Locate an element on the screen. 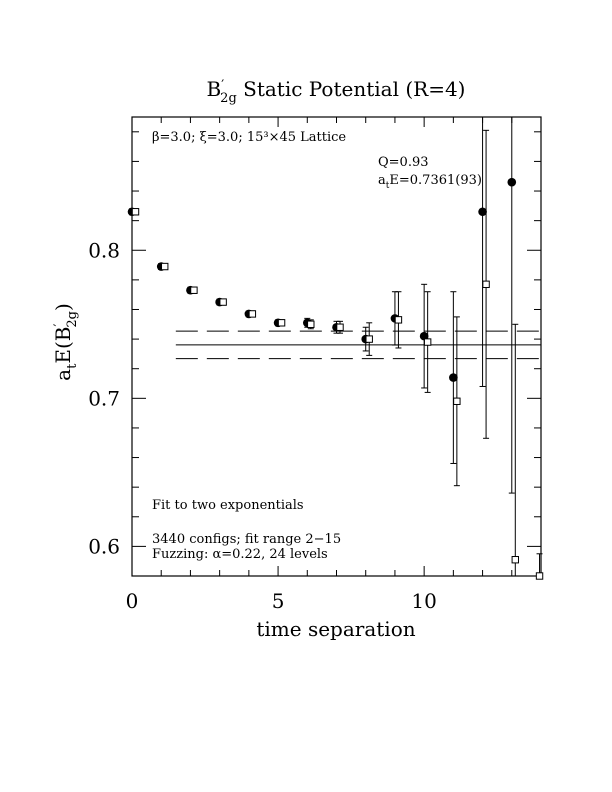  title-subscript: 2g is located at coordinates (228, 98).